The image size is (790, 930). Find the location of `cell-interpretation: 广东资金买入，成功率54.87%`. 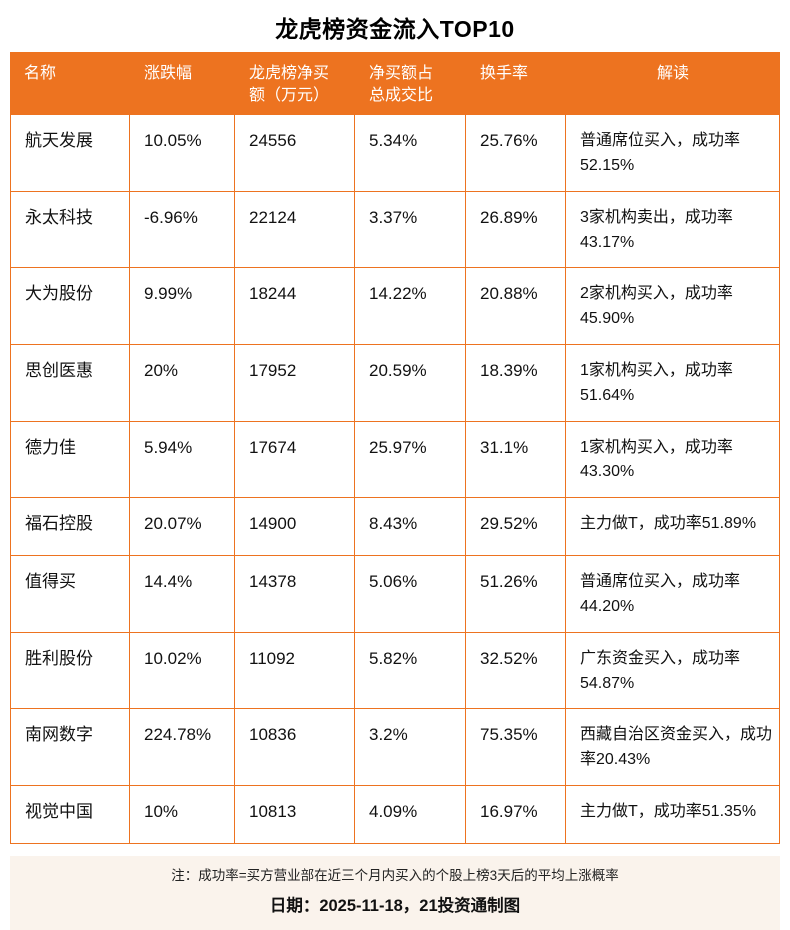

cell-interpretation: 广东资金买入，成功率54.87% is located at coordinates (673, 671).